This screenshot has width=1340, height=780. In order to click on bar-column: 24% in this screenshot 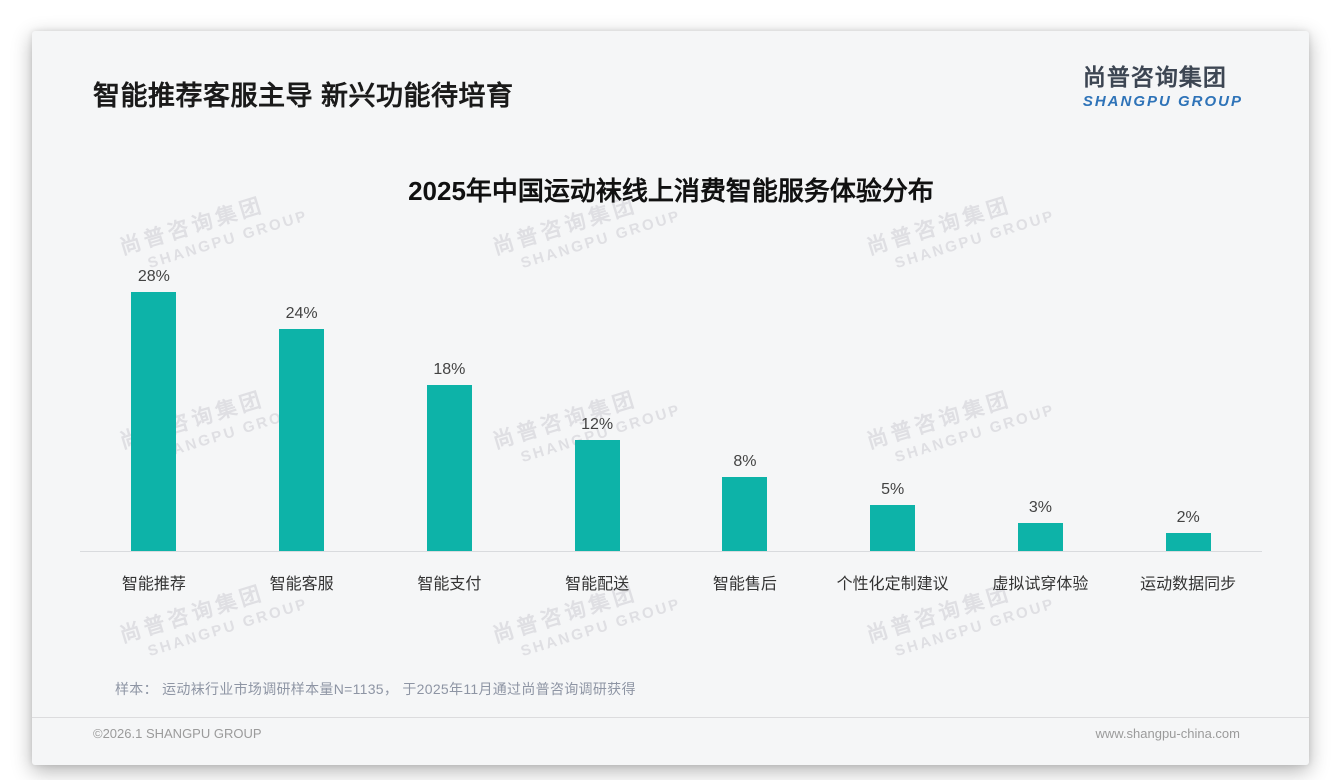, I will do `click(302, 428)`.